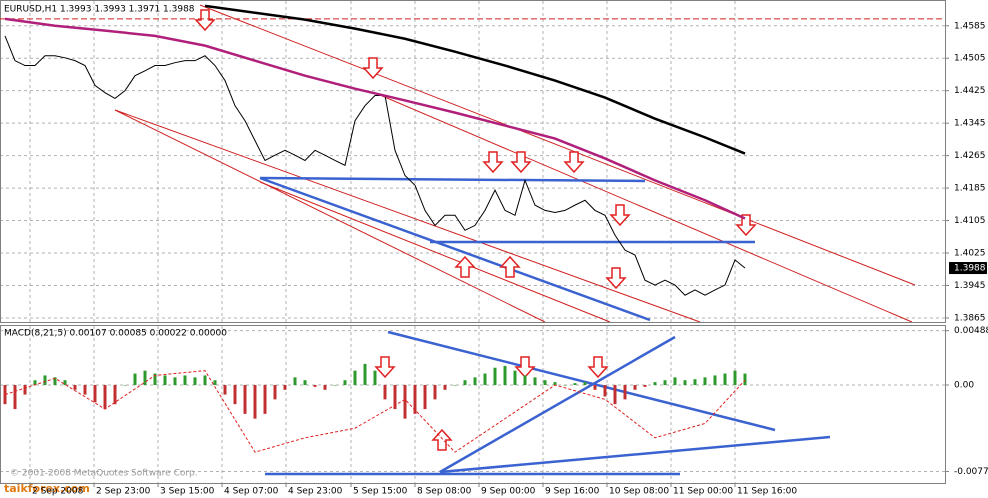 The width and height of the screenshot is (988, 498). What do you see at coordinates (970, 318) in the screenshot?
I see `y-tick-label: 1.3865` at bounding box center [970, 318].